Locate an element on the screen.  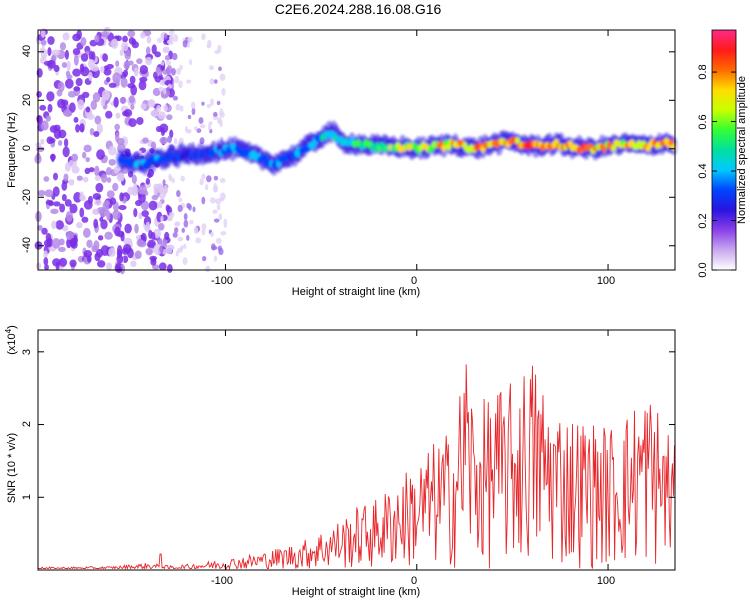
spectrogram-noise-dots is located at coordinates (131, 150).